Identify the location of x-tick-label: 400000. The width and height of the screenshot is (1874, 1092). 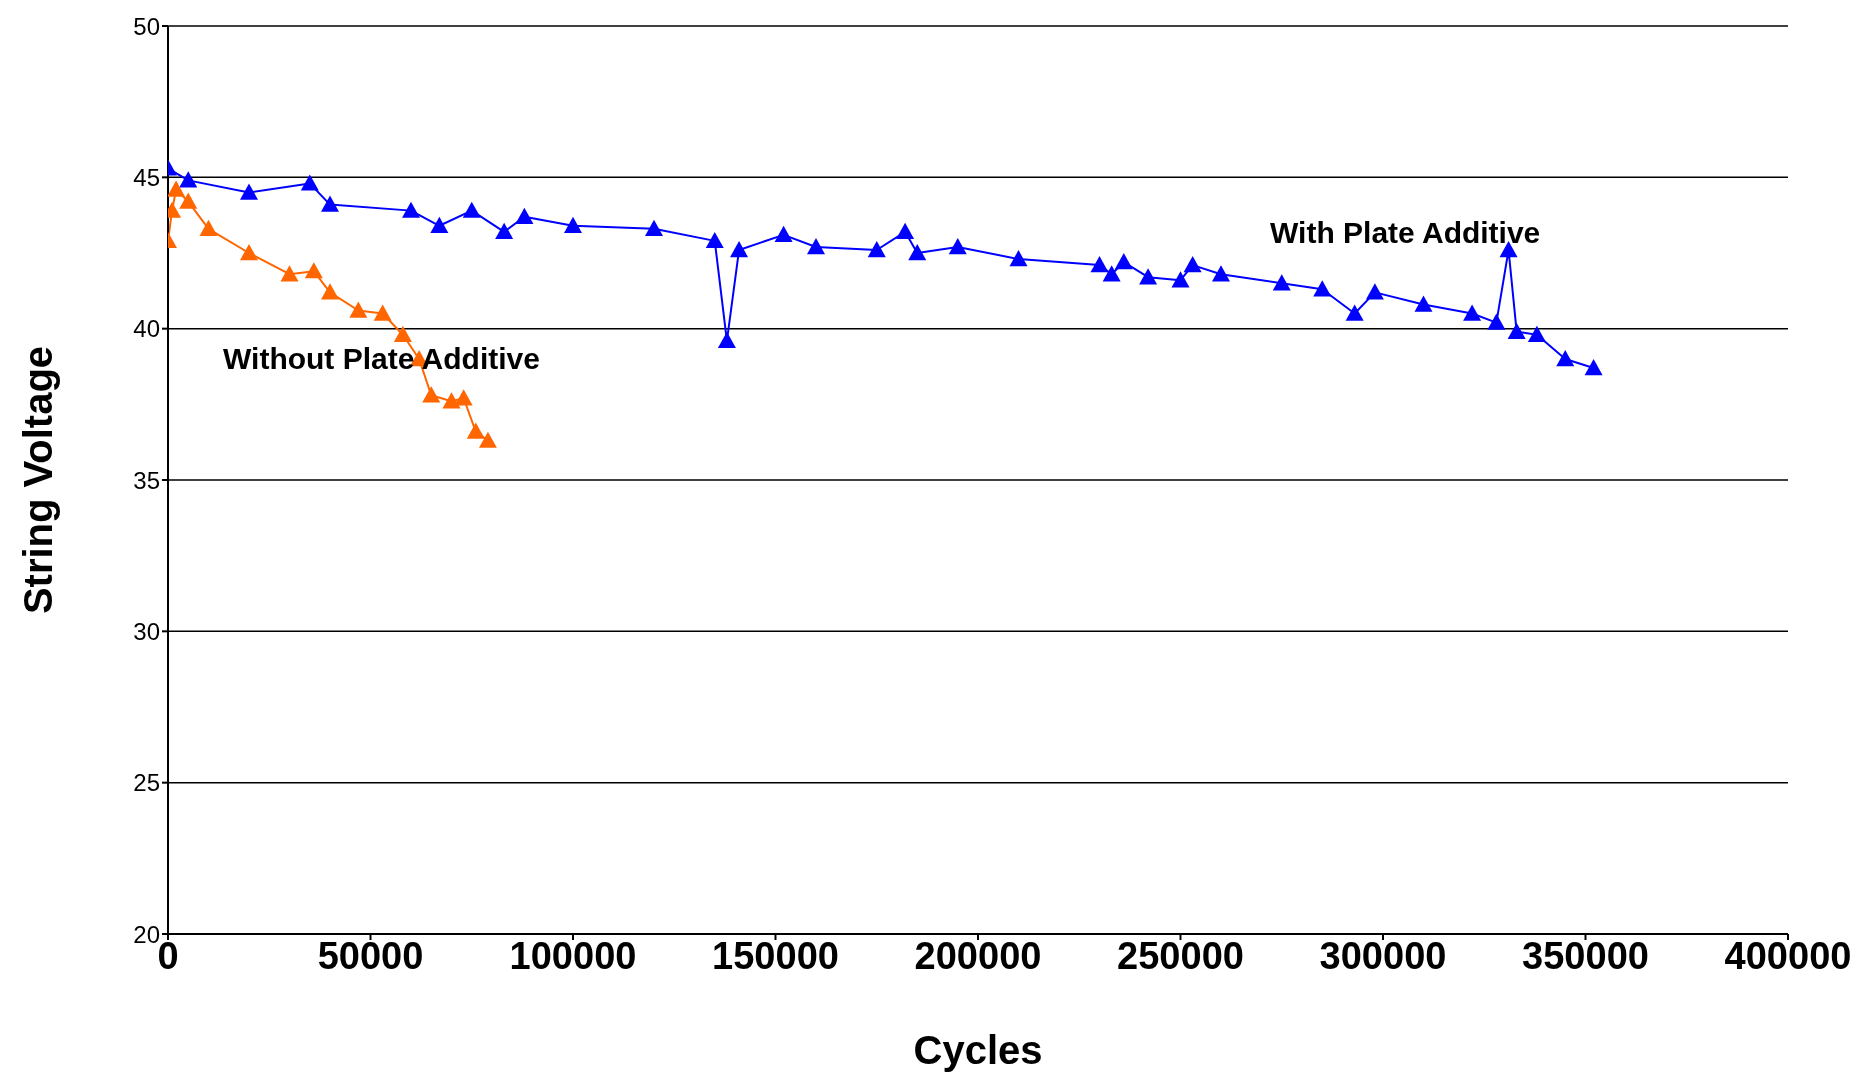
(1788, 955).